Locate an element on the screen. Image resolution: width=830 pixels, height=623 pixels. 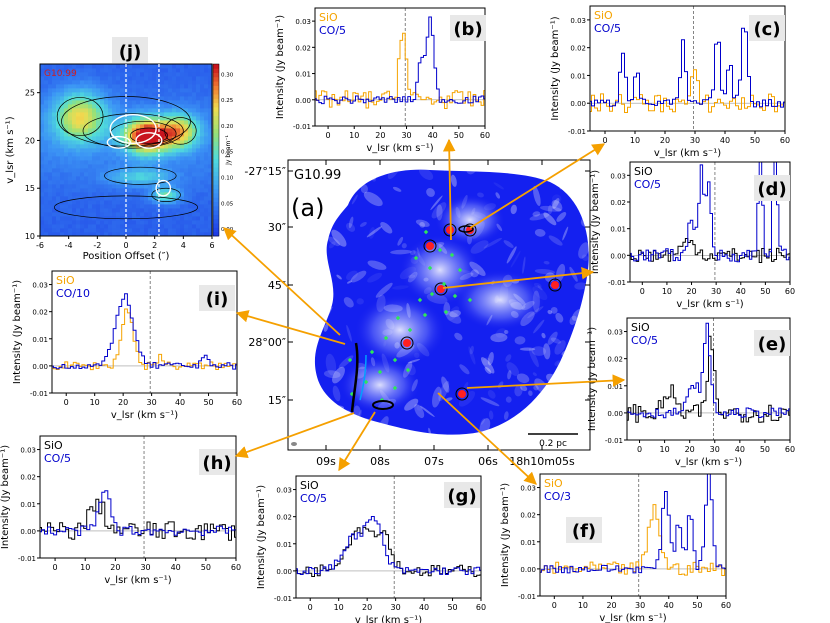
legend-co: CO/5 is located at coordinates (57, 458).